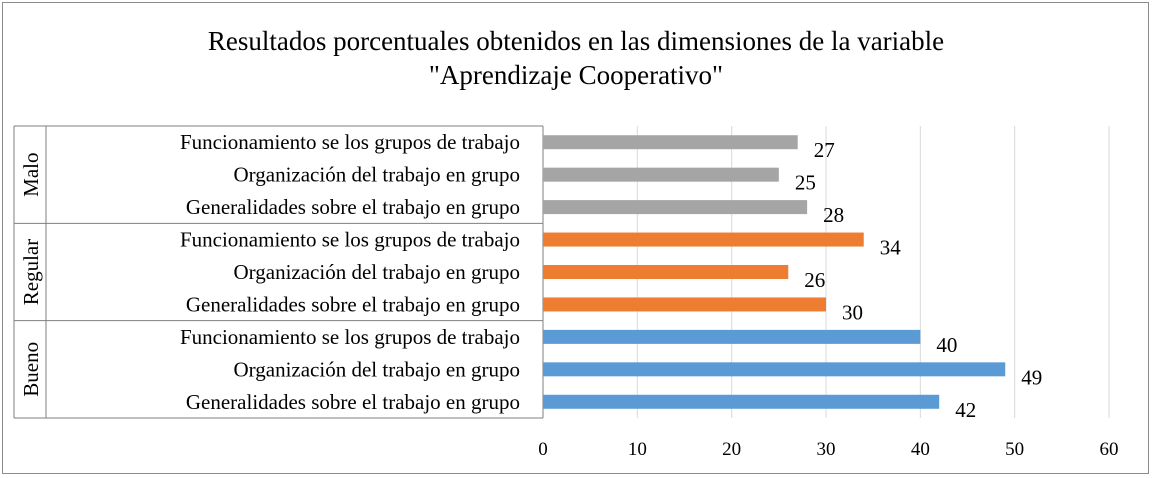 Image resolution: width=1153 pixels, height=478 pixels. Describe the element at coordinates (805, 183) in the screenshot. I see `data-label: 25` at that location.